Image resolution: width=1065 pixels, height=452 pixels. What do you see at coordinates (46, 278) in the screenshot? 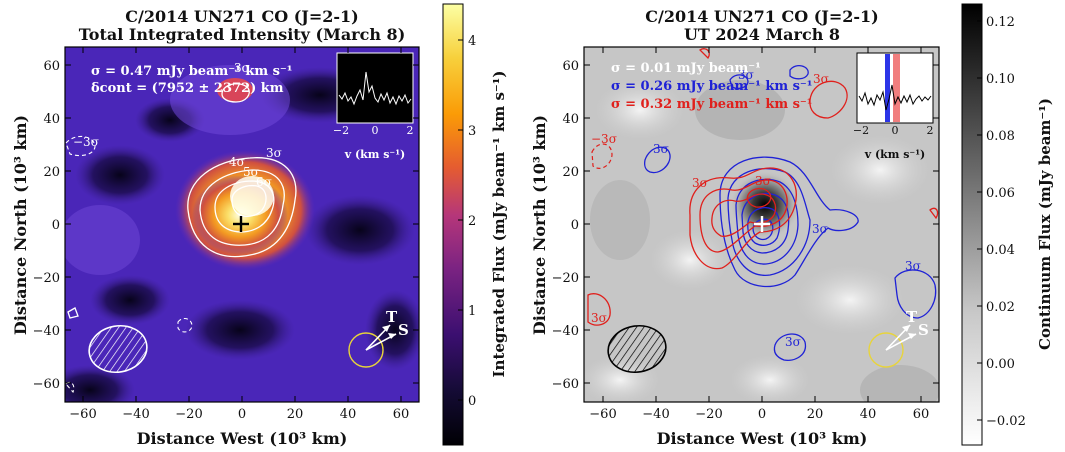
I see `panel1-ytick--20: −20` at bounding box center [46, 278].